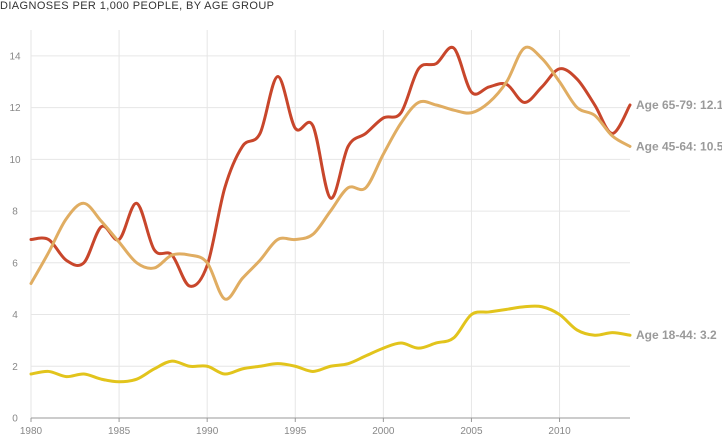 The height and width of the screenshot is (436, 722). I want to click on x-tick-label: 1990, so click(207, 431).